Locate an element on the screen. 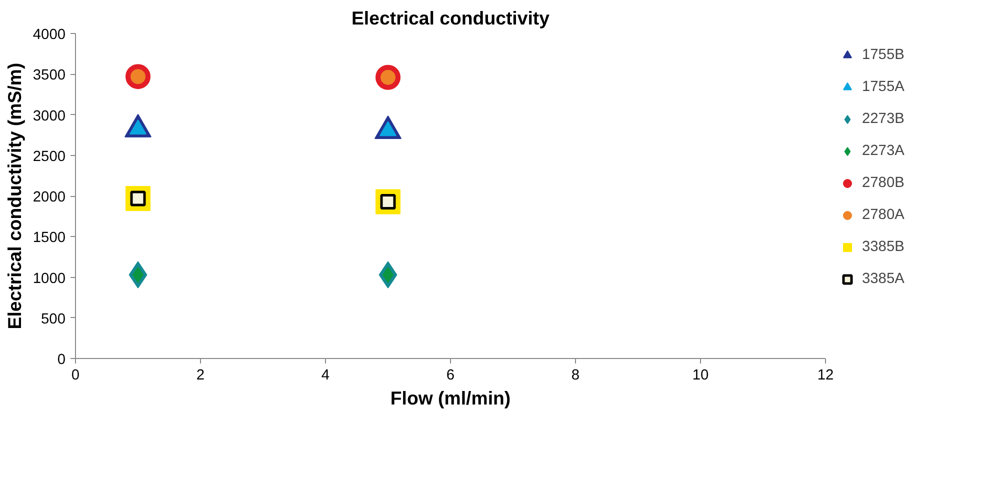  x-tick-label: 10 is located at coordinates (700, 376).